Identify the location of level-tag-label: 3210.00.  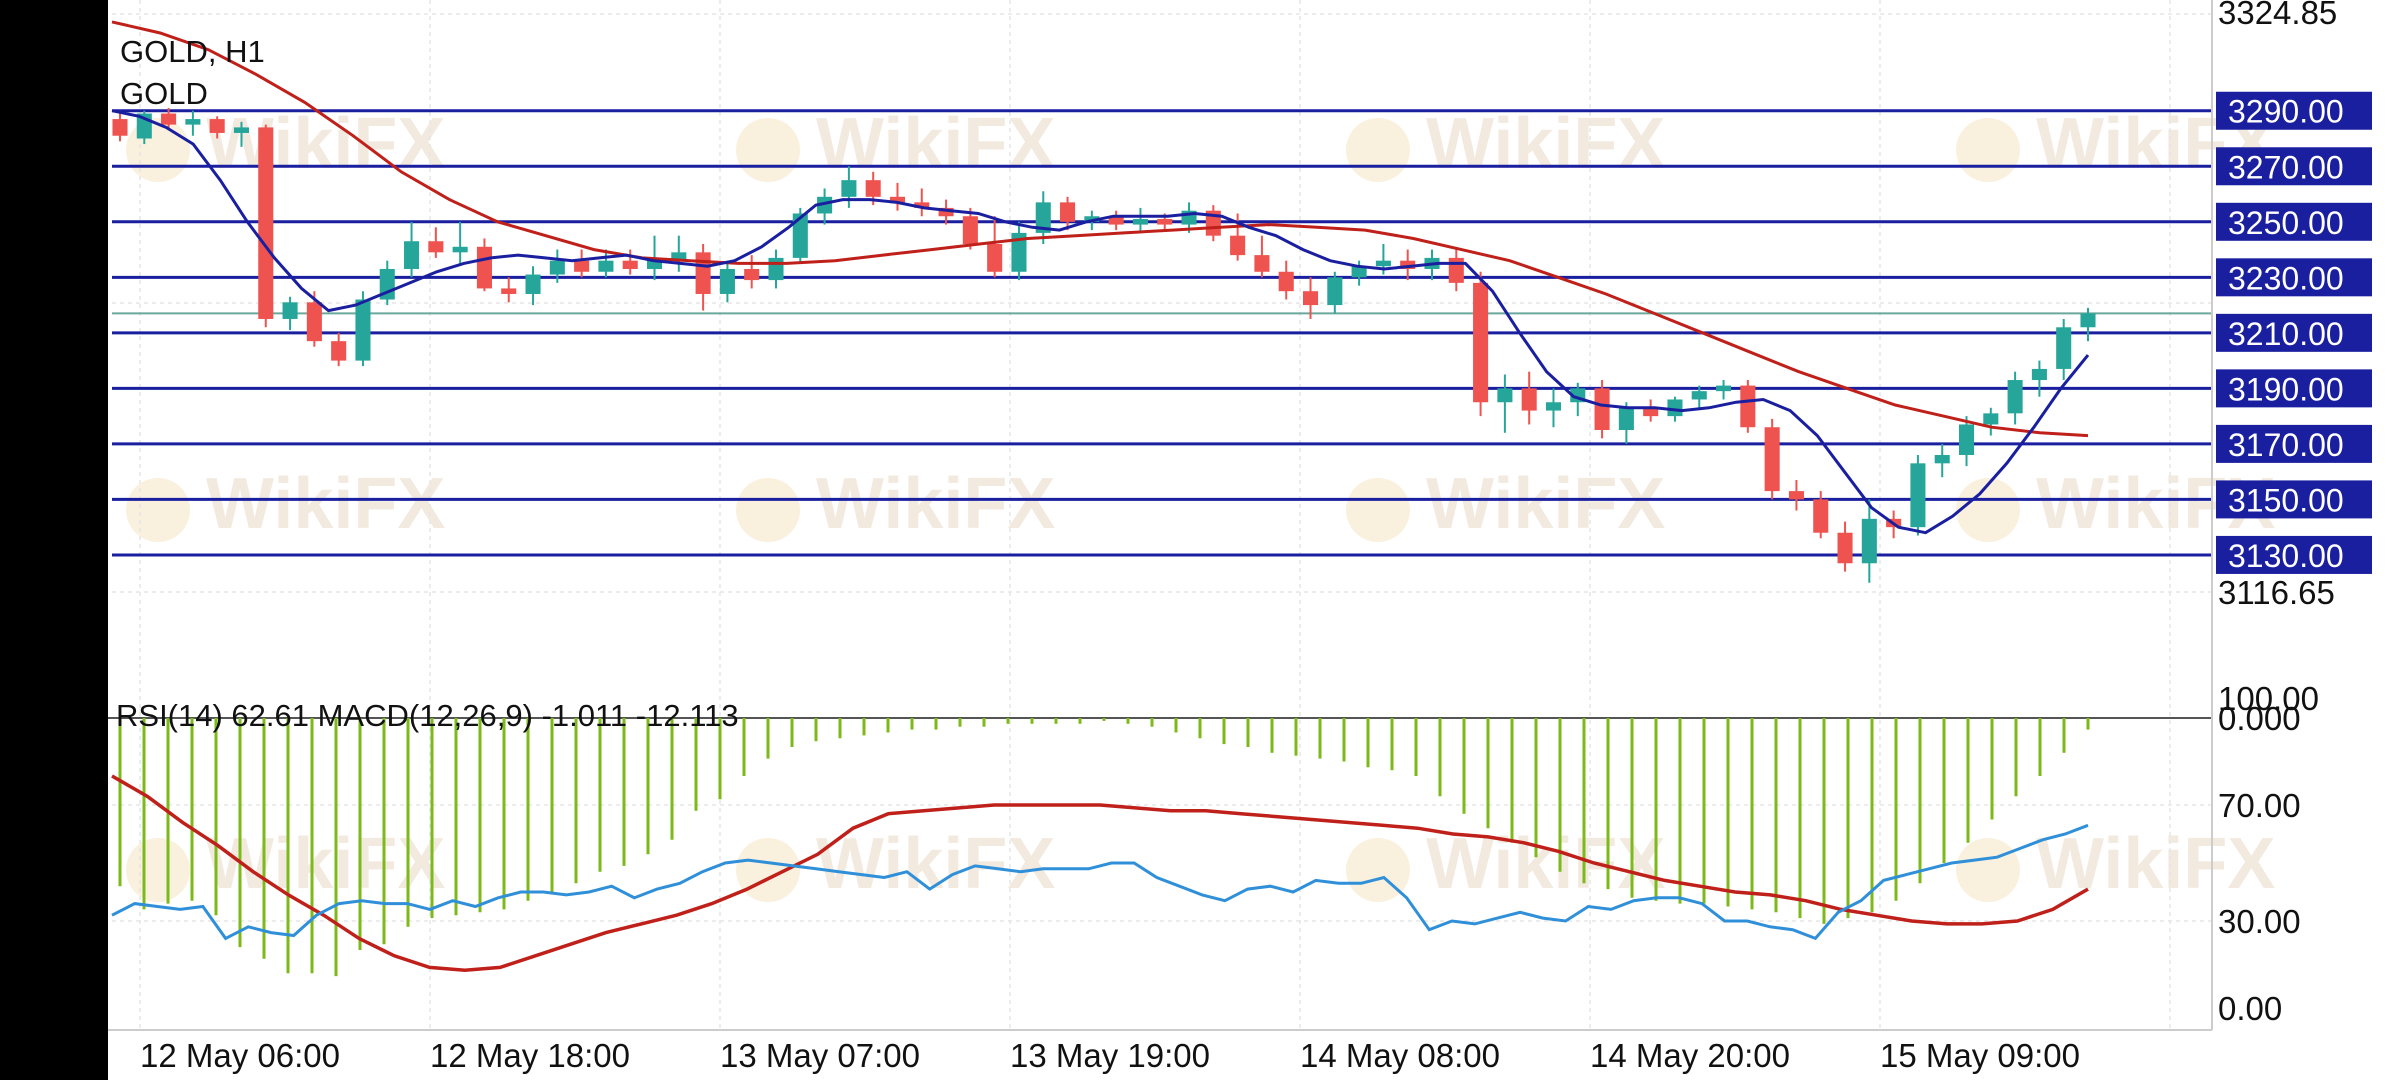
(2286, 334).